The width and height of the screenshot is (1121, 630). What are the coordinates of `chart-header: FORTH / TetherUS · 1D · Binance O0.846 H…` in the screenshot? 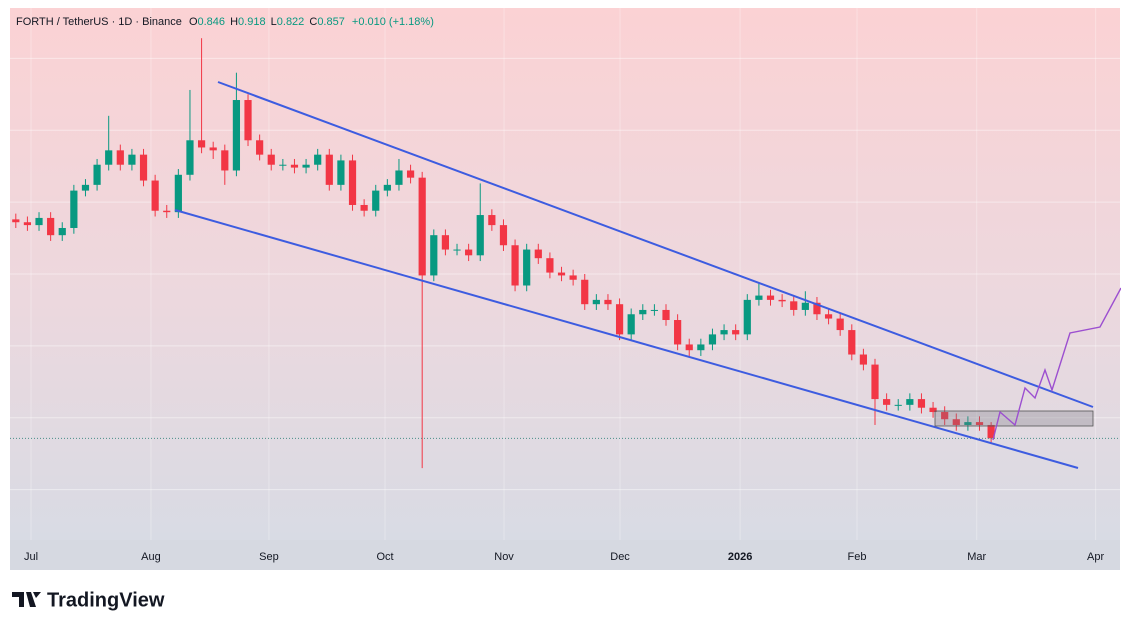 It's located at (225, 22).